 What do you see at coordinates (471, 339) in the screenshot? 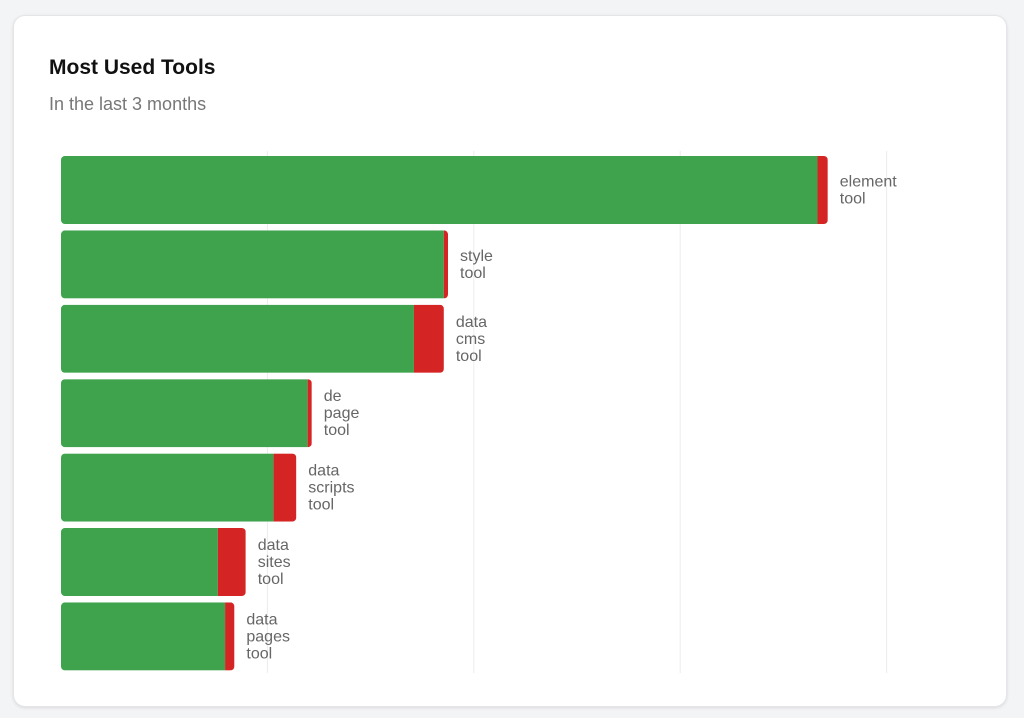
I see `category-label: data cms tool` at bounding box center [471, 339].